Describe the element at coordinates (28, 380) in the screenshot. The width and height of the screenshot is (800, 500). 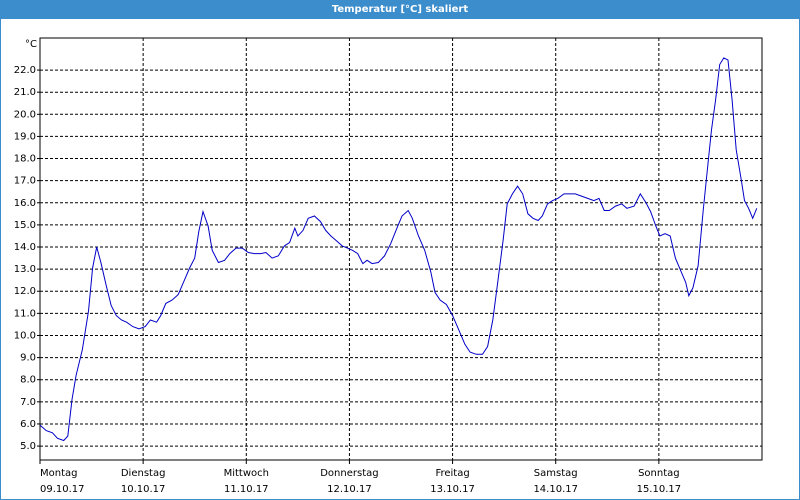
I see `y-tick-label: 8.0` at that location.